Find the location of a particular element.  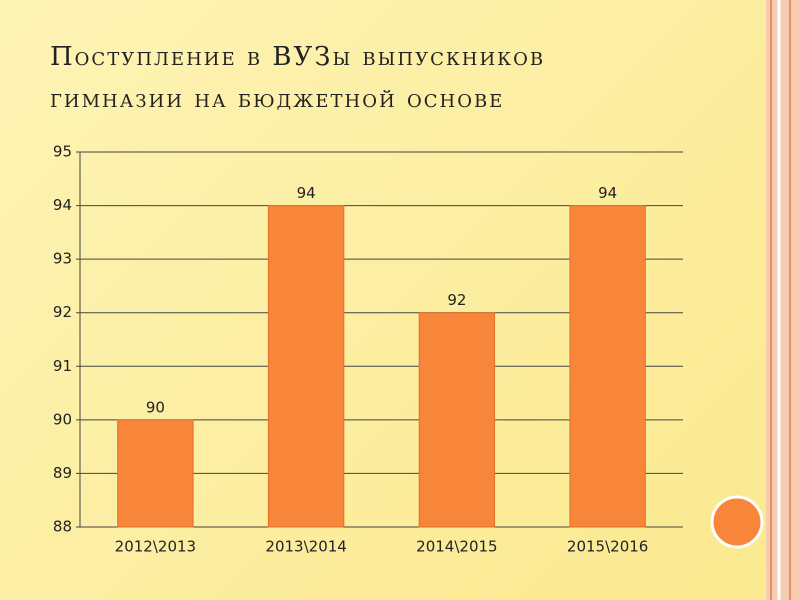

x-tick-label: 2014\2015 is located at coordinates (456, 547).